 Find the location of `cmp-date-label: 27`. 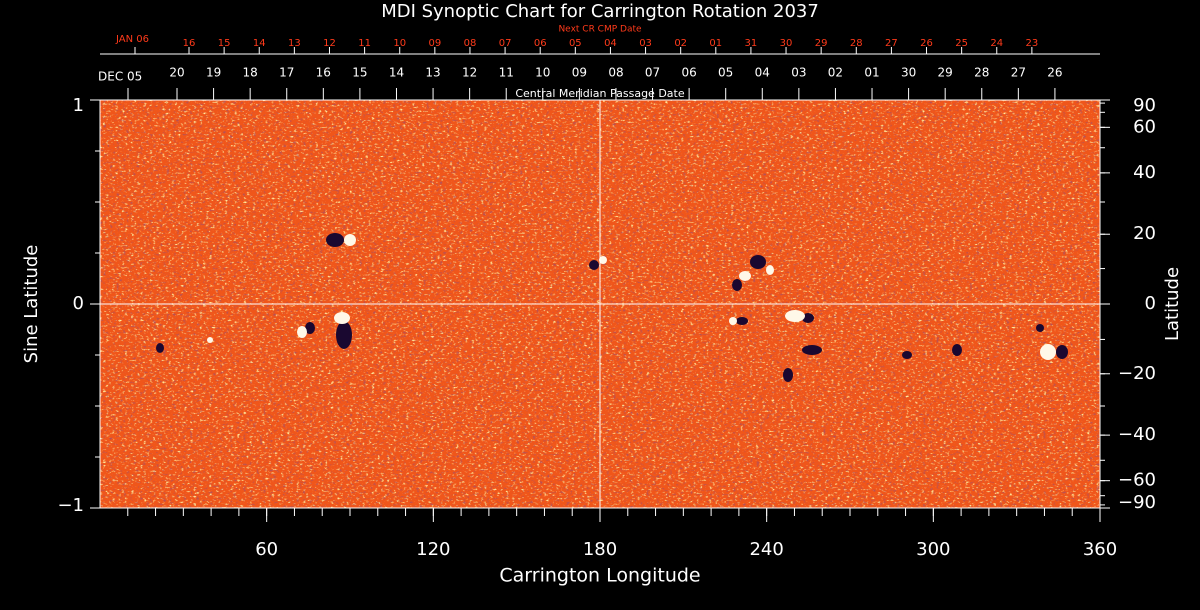

cmp-date-label: 27 is located at coordinates (1018, 73).